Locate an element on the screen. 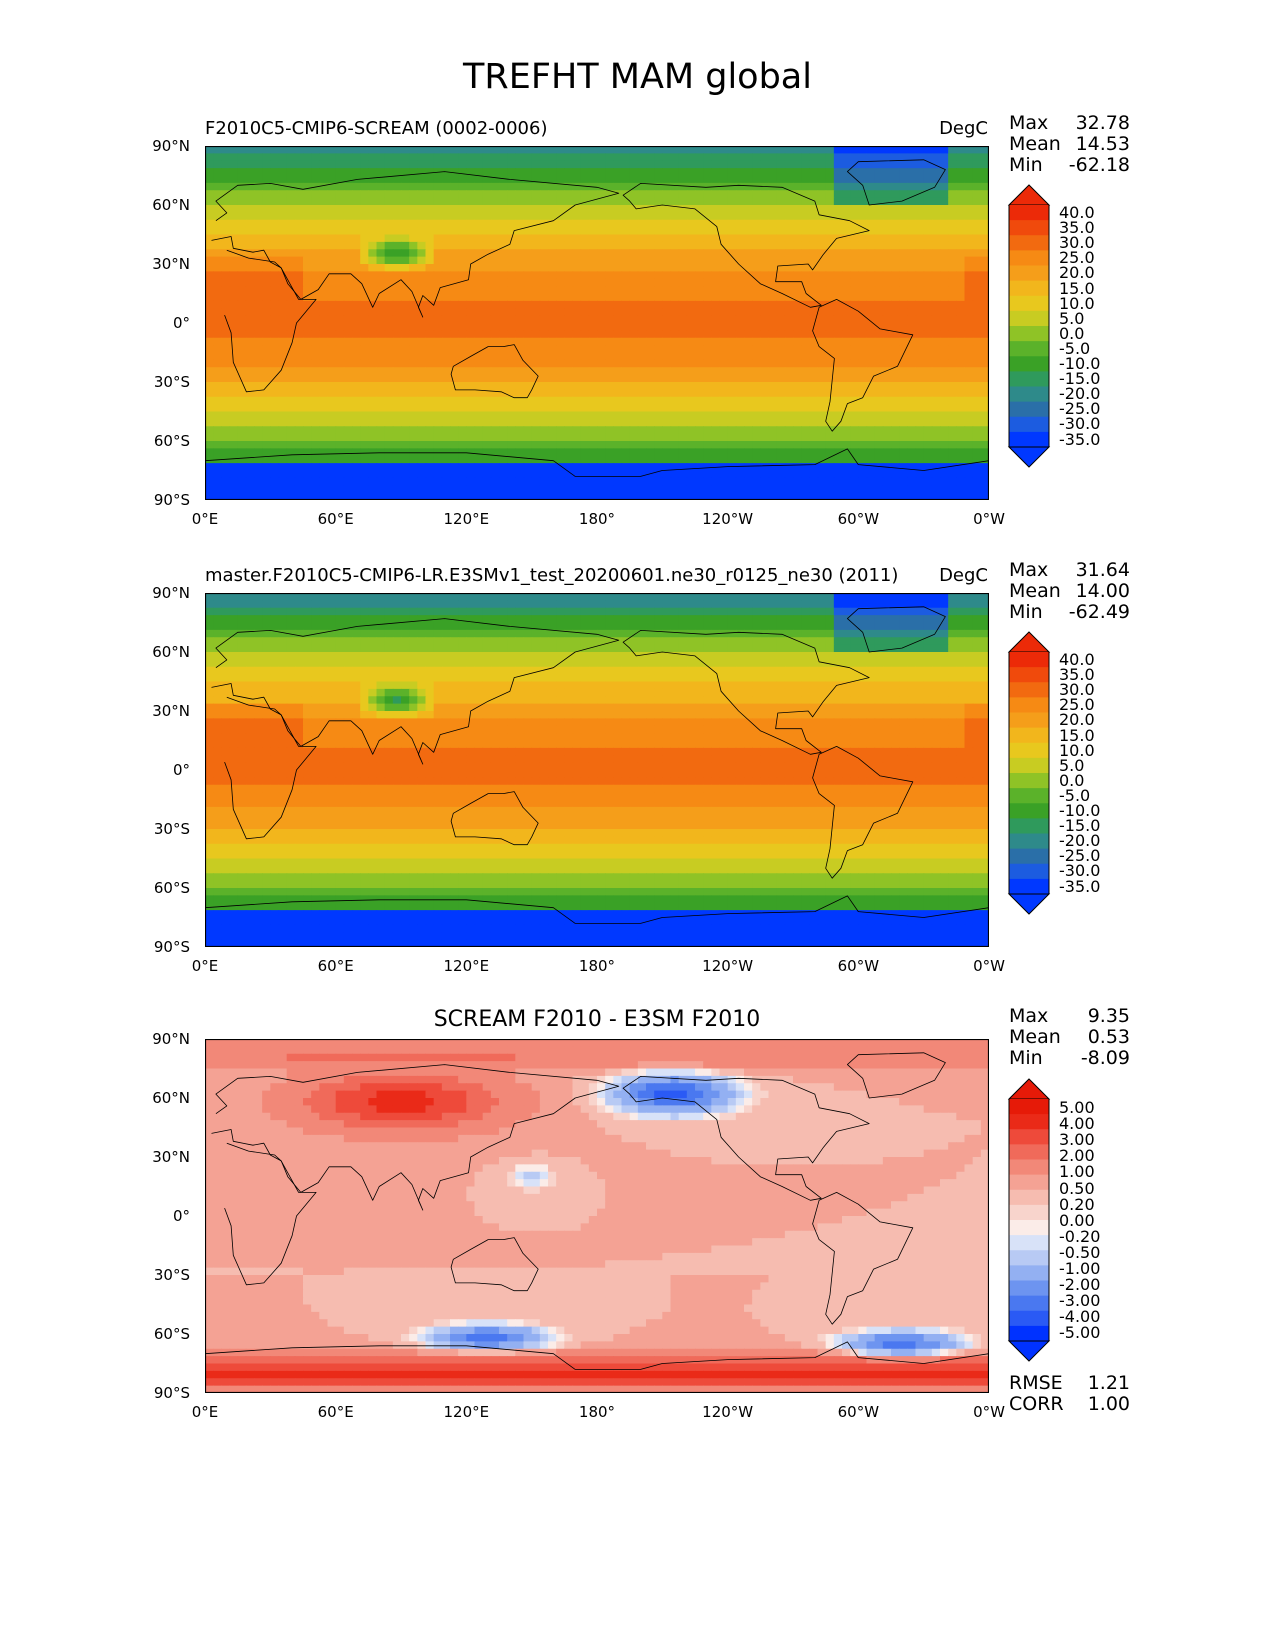 The width and height of the screenshot is (1275, 1650). panel-1-colorbar-top-arrow is located at coordinates (1029, 195).